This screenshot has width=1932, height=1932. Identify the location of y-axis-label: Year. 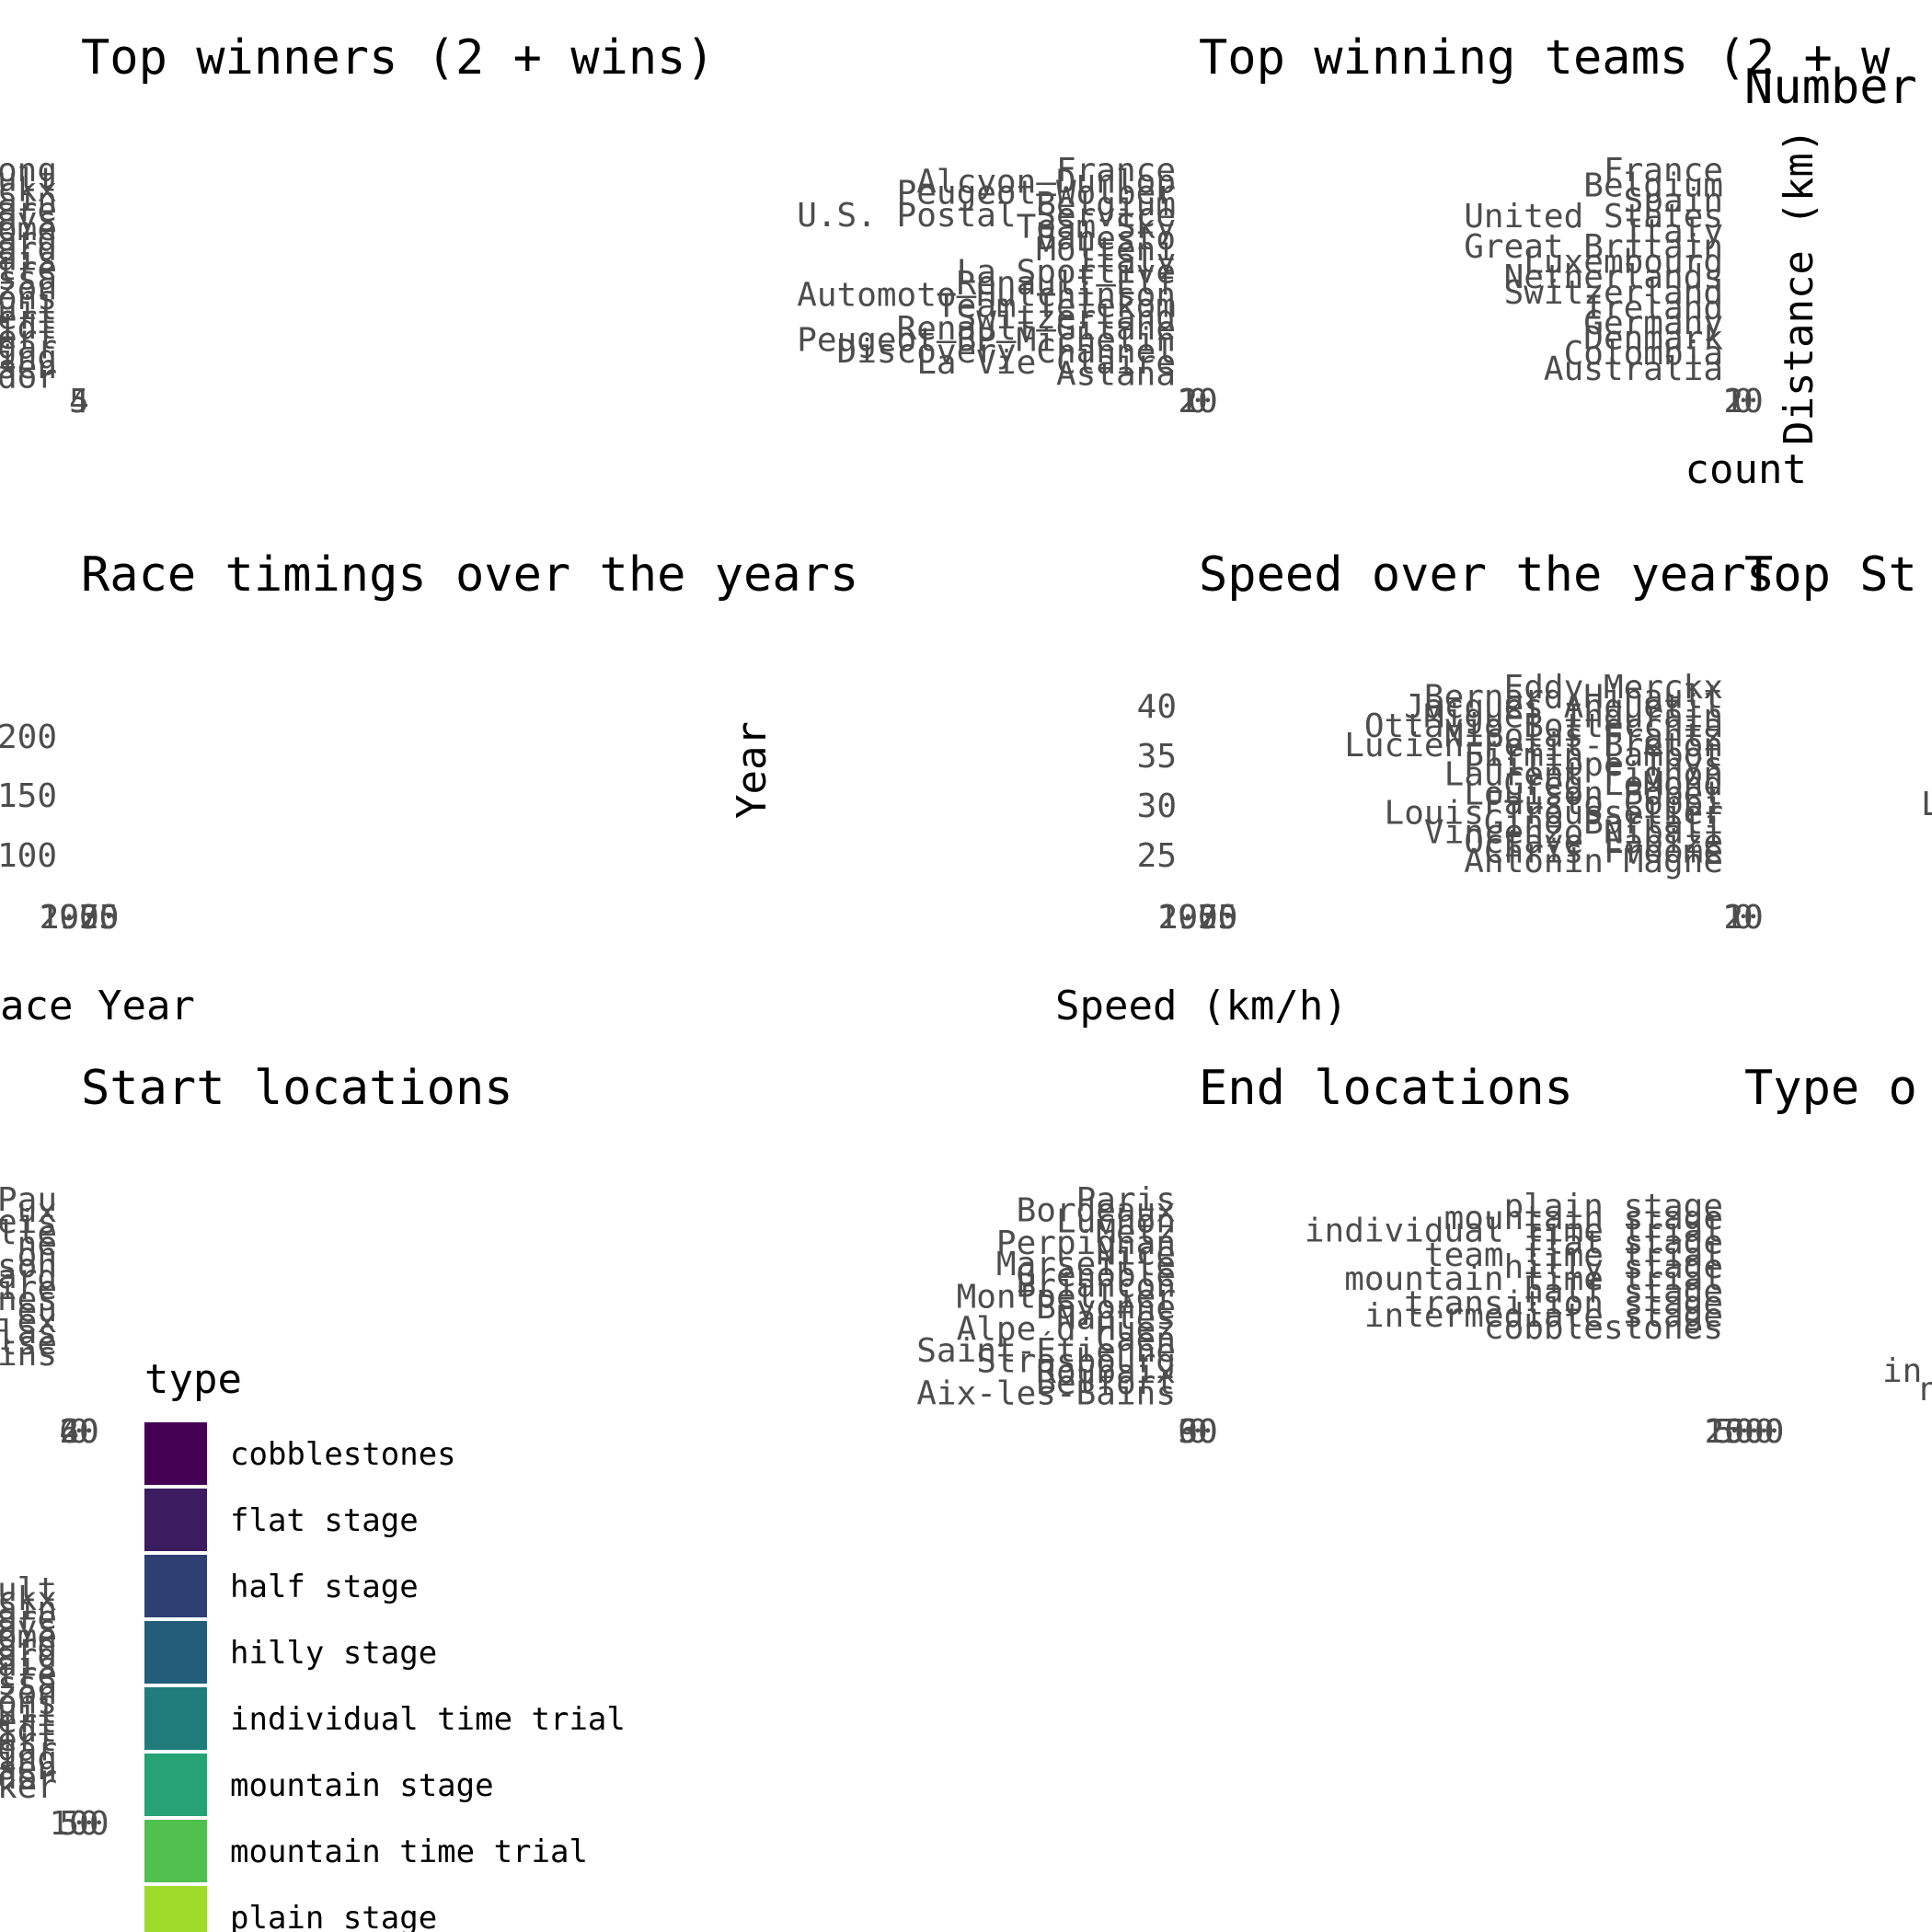
(752, 770).